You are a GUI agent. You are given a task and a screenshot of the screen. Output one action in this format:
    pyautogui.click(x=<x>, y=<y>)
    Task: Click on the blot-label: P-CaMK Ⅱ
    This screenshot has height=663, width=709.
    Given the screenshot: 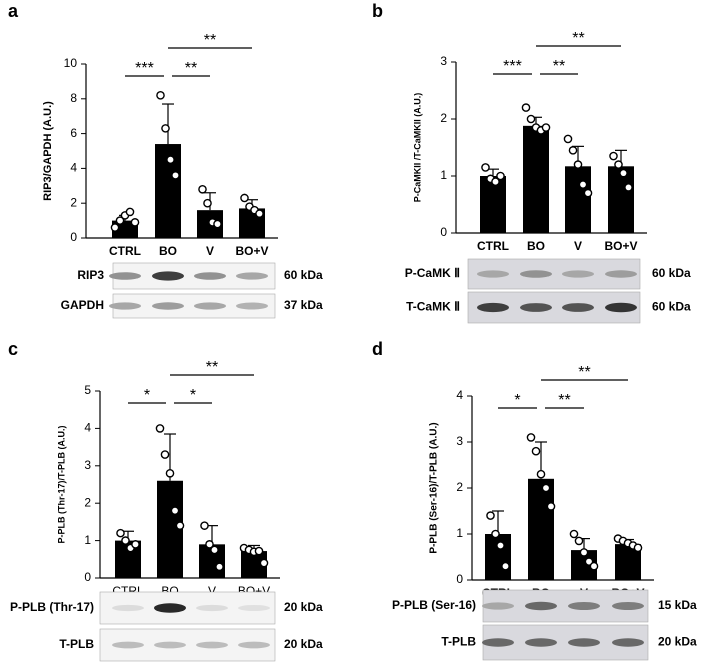 What is the action you would take?
    pyautogui.click(x=432, y=273)
    